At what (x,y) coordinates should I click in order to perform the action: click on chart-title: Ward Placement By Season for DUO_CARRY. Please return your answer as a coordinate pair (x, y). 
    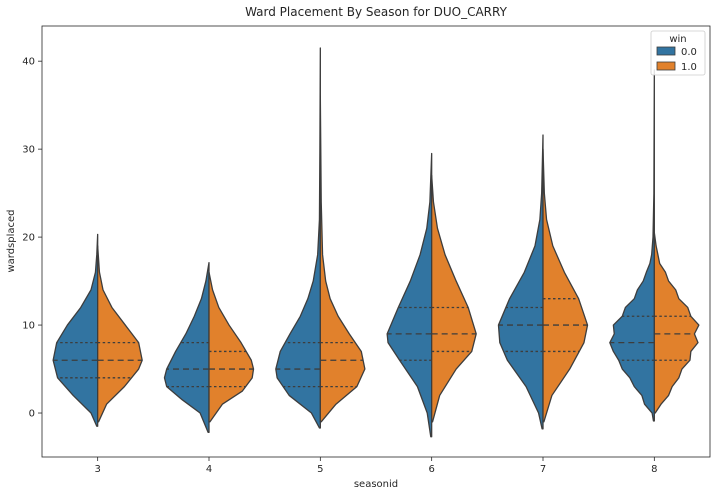
    Looking at the image, I should click on (376, 12).